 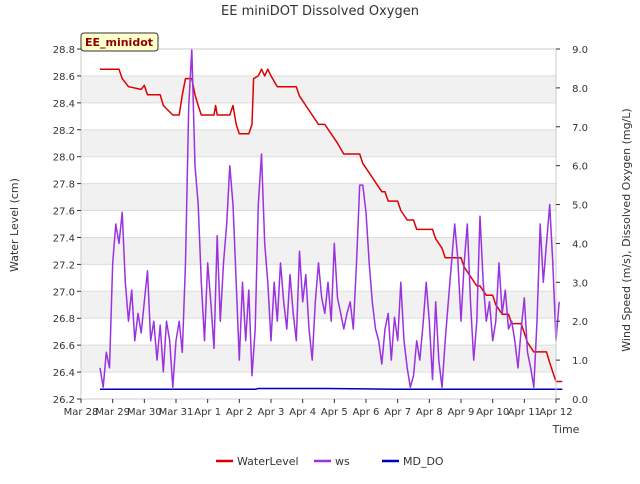 What do you see at coordinates (566, 429) in the screenshot?
I see `x-axis-label: Time` at bounding box center [566, 429].